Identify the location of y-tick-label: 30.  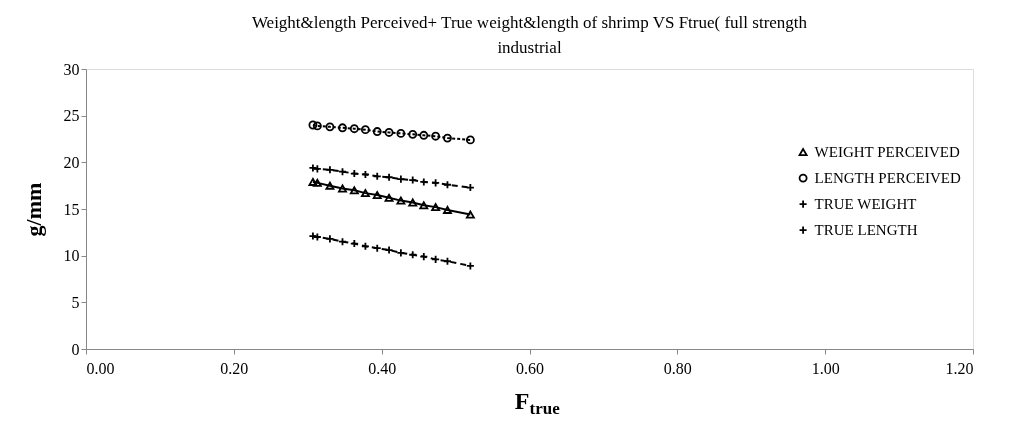
(71, 69).